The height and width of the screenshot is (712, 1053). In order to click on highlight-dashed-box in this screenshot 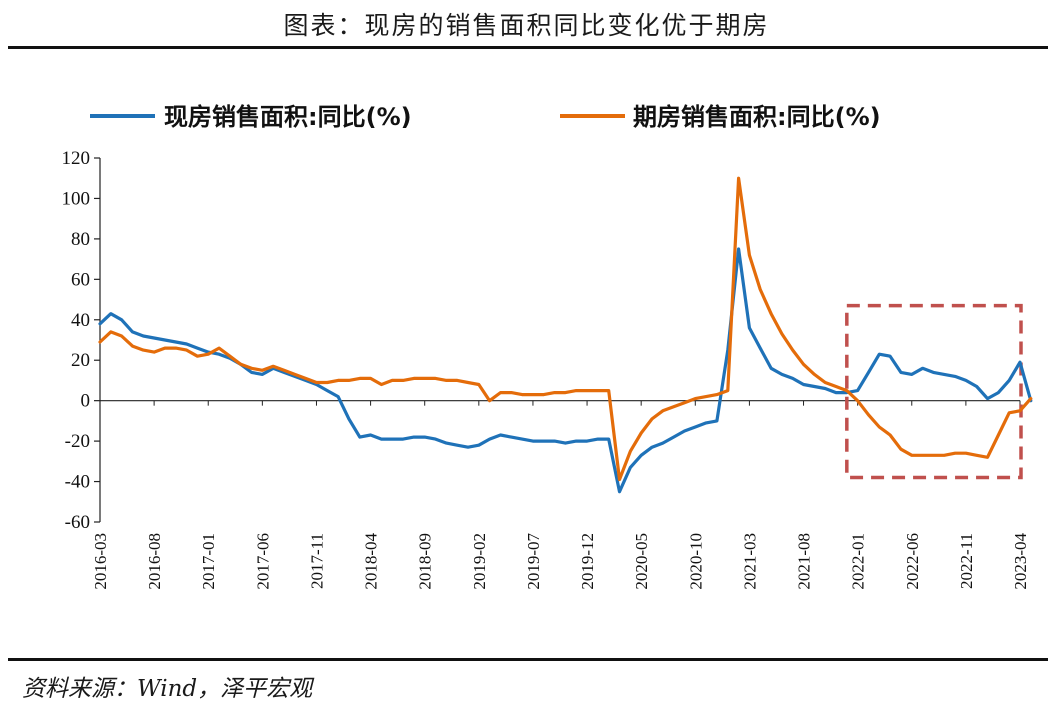, I will do `click(934, 391)`.